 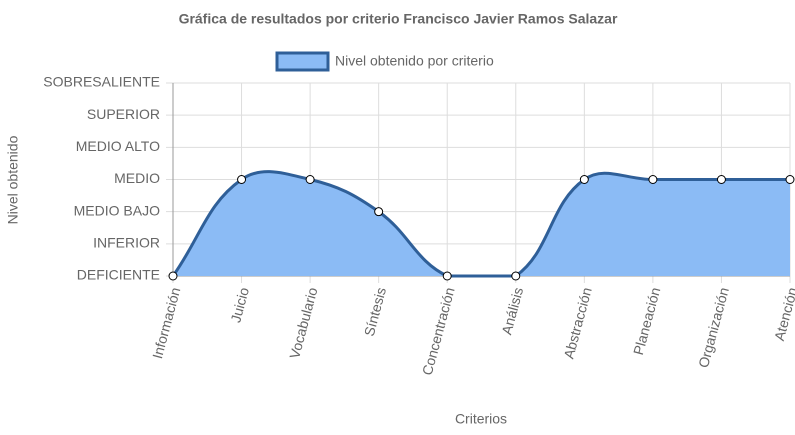 What do you see at coordinates (123, 114) in the screenshot?
I see `y-tick-label: SUPERIOR` at bounding box center [123, 114].